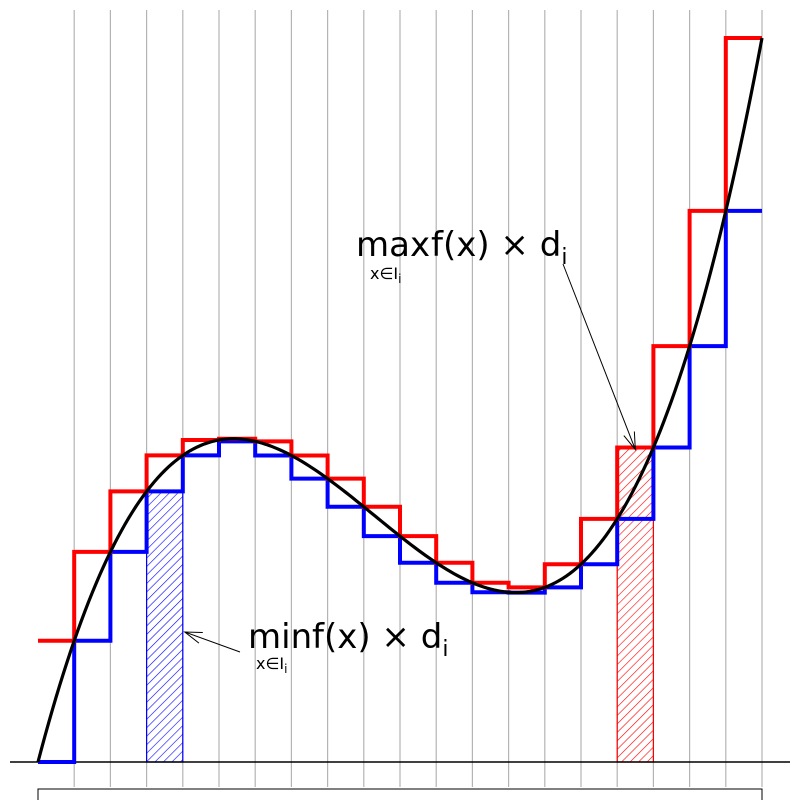 Image resolution: width=800 pixels, height=804 pixels. Describe the element at coordinates (280, 637) in the screenshot. I see `min-operator: min` at that location.